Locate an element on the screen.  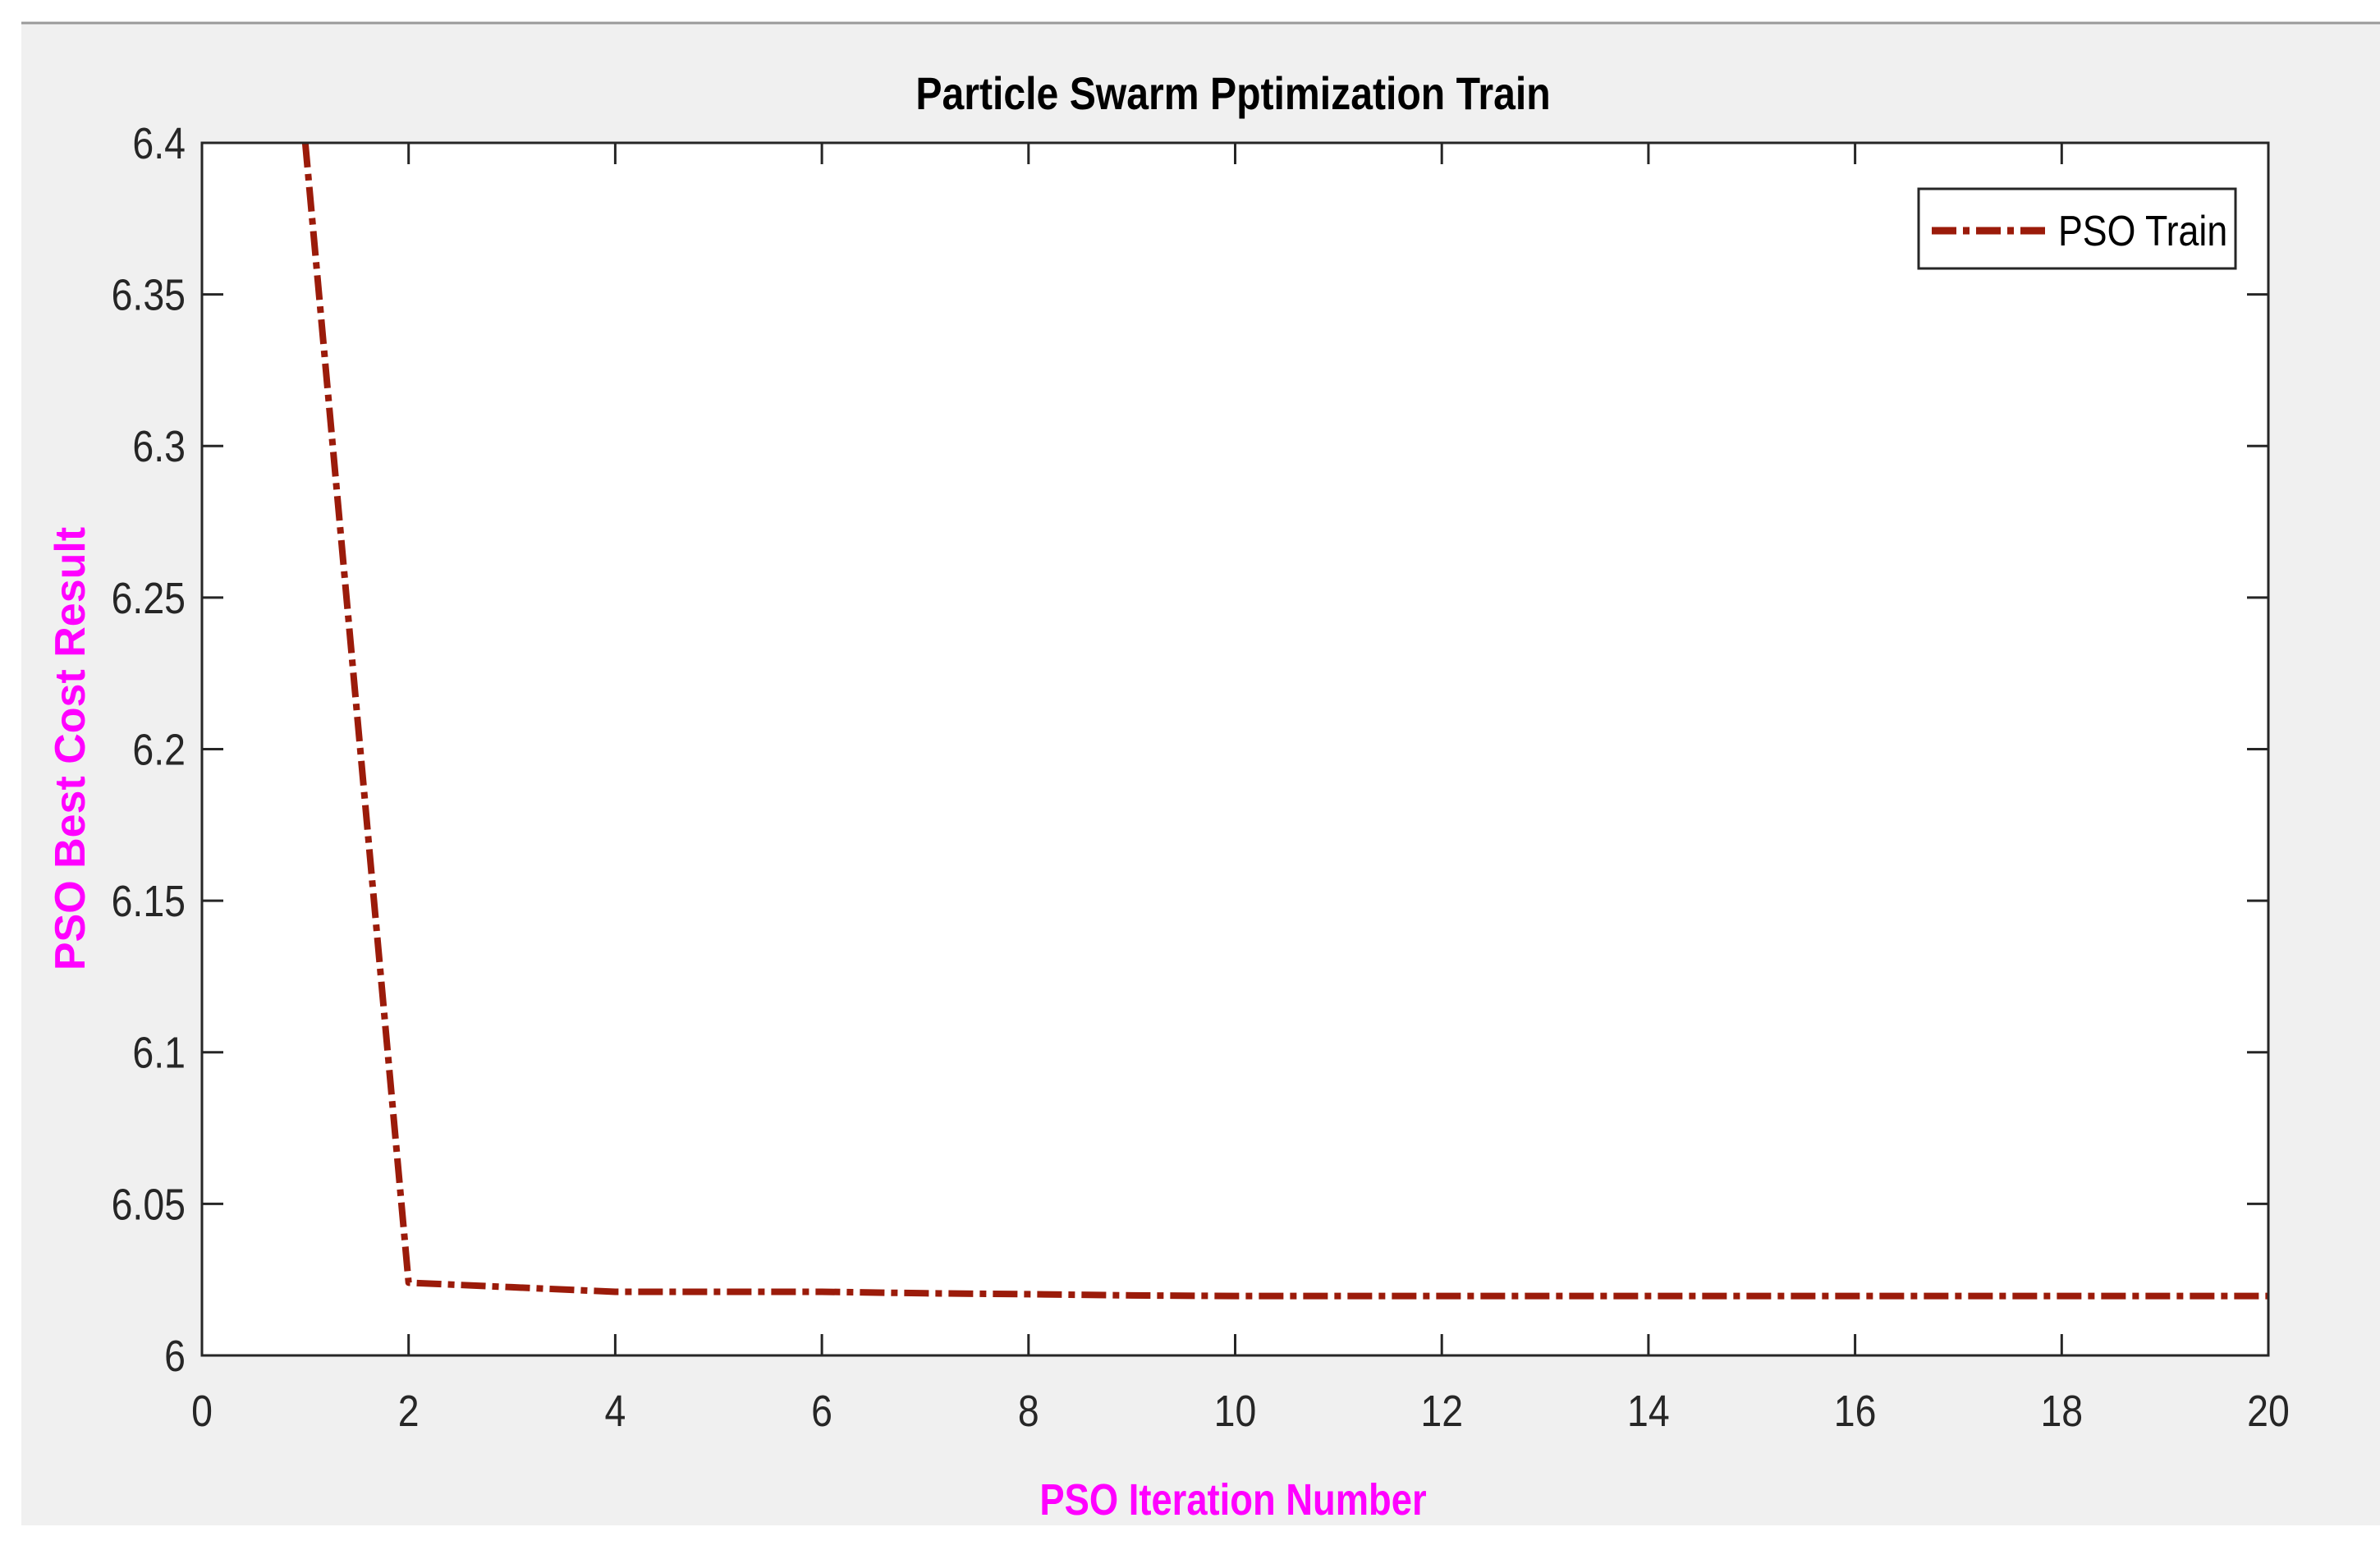
x-tick-label: 4 is located at coordinates (615, 1411).